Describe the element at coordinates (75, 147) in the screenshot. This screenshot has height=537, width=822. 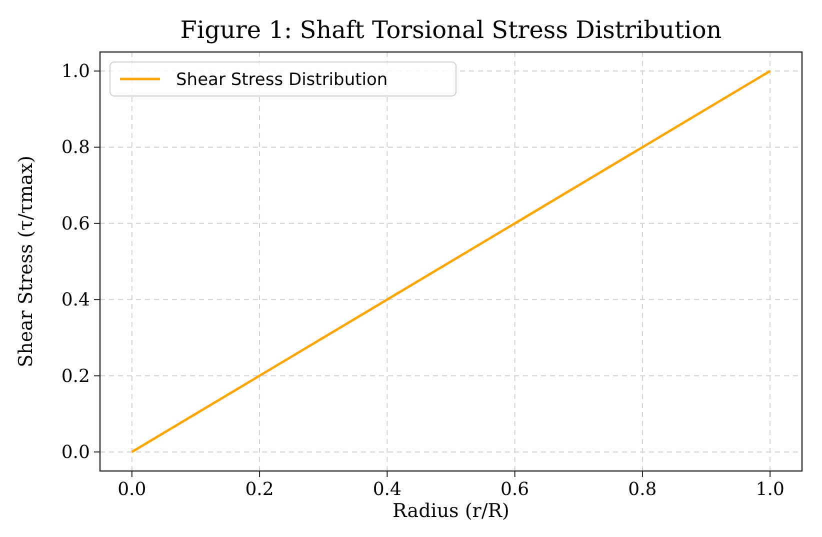
I see `y-tick-label: 0.8` at that location.